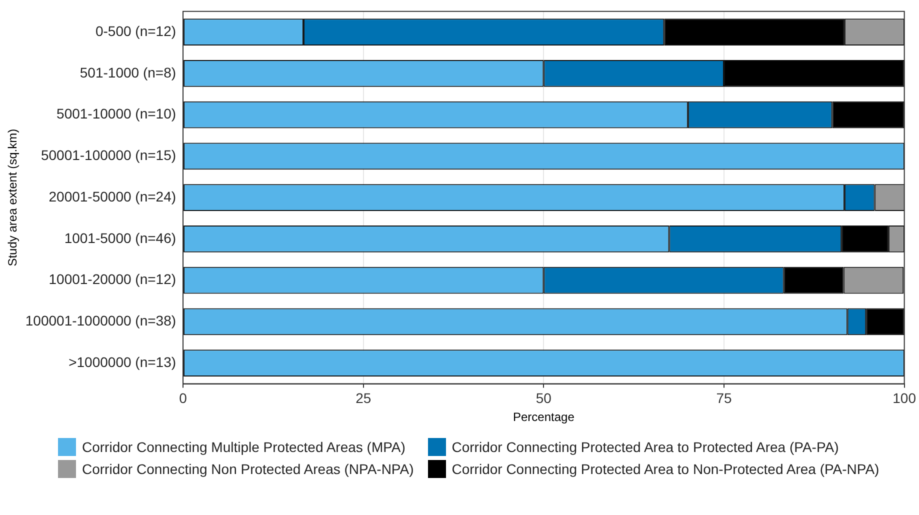 This screenshot has width=919, height=515. I want to click on legend-label: Corridor Connecting Protected Area to Protected Area (PA-PA), so click(645, 447).